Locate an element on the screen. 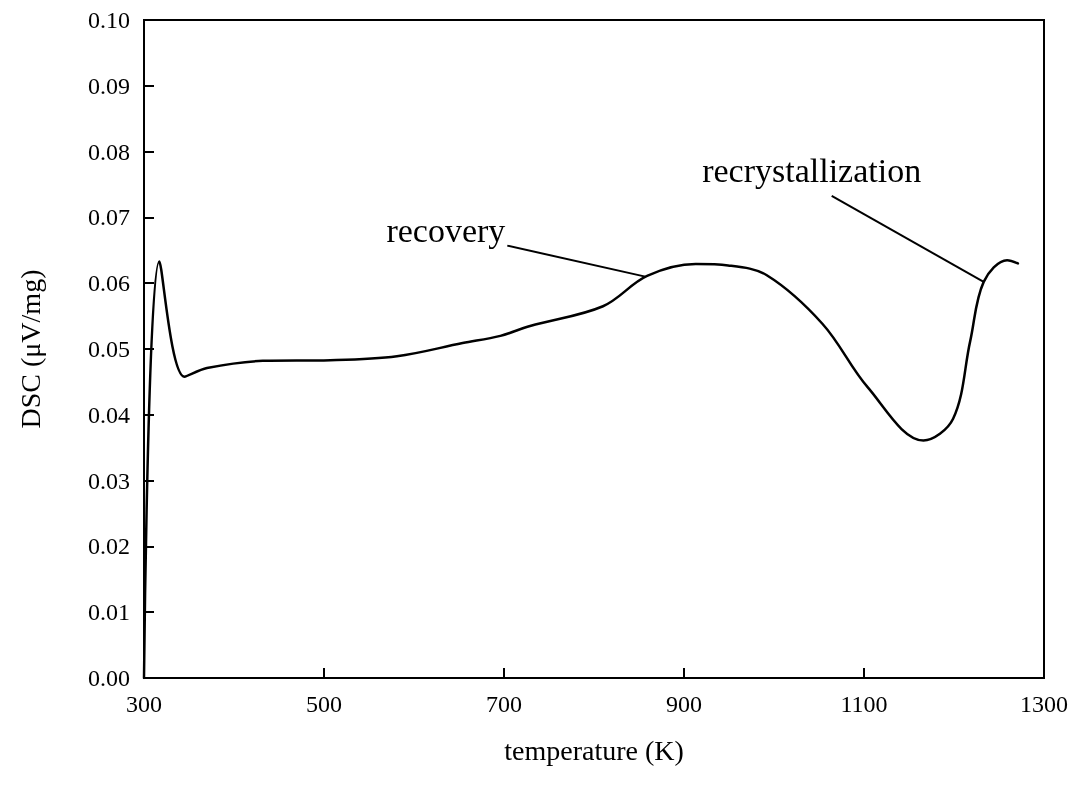  y-tick-label: 0.03 is located at coordinates (109, 480).